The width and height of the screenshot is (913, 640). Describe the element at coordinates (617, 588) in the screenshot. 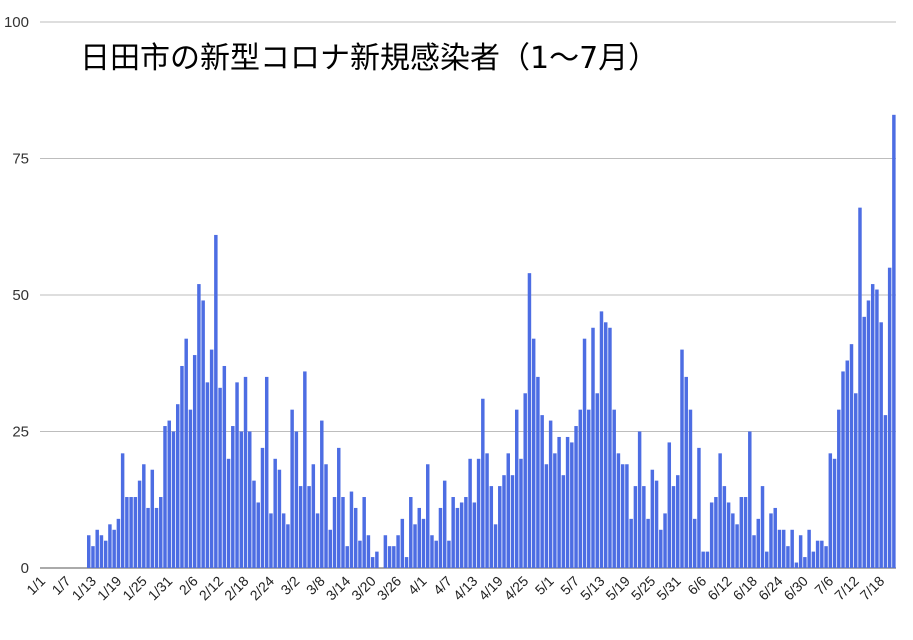

I see `x-tick-label: 5/19` at that location.